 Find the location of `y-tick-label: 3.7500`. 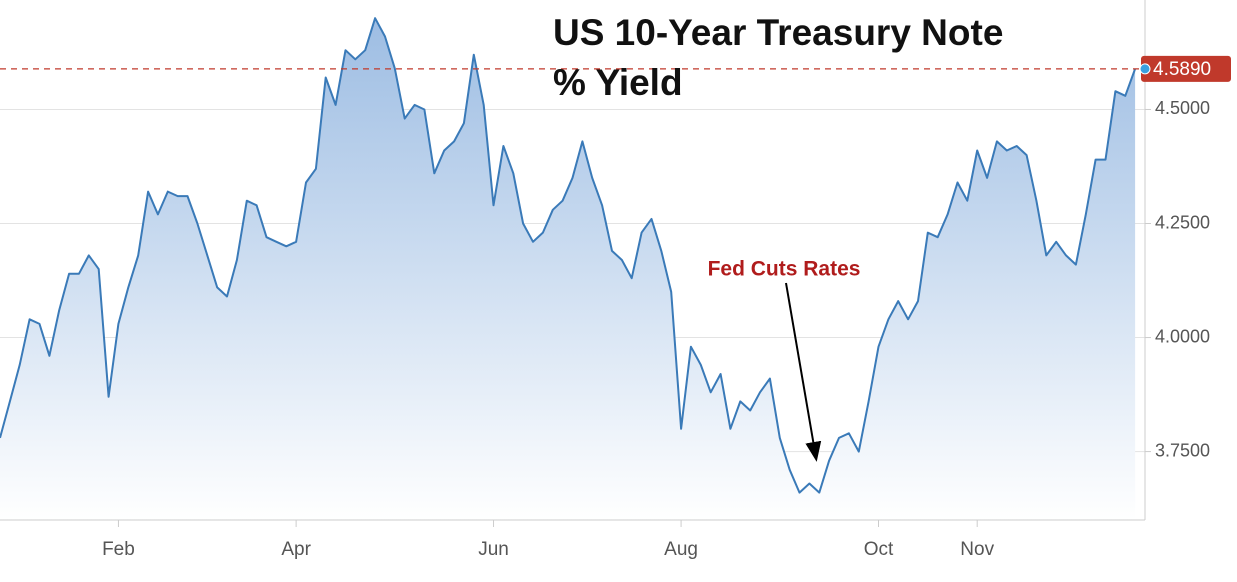

y-tick-label: 3.7500 is located at coordinates (1182, 450).